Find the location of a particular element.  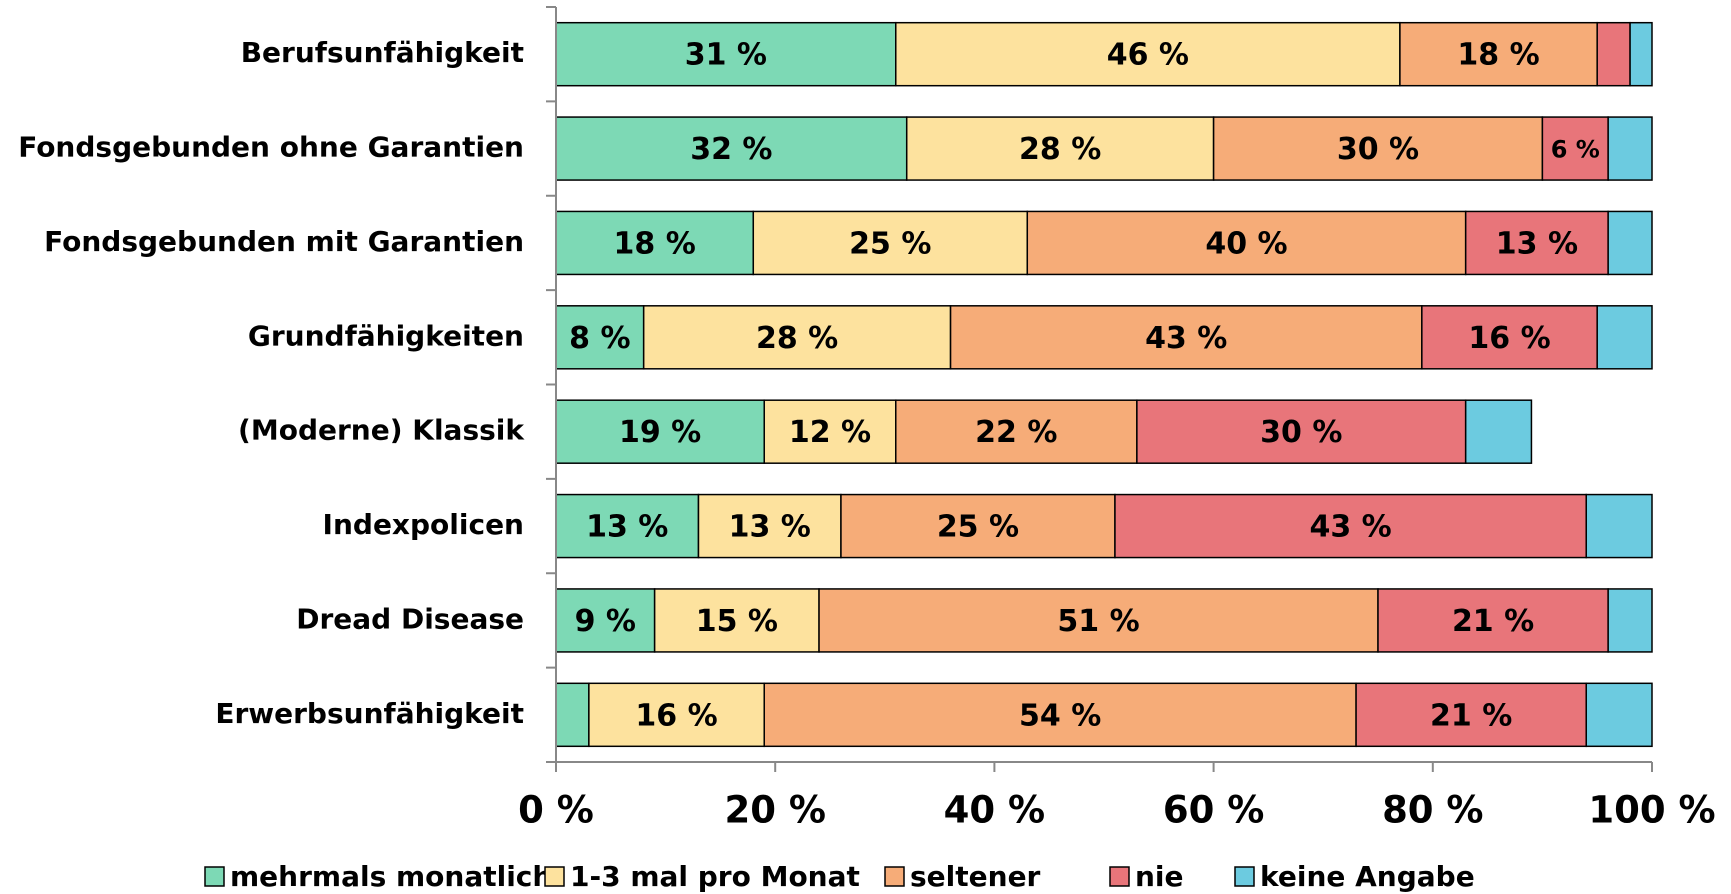

x-tick-label: 40 % is located at coordinates (994, 810).